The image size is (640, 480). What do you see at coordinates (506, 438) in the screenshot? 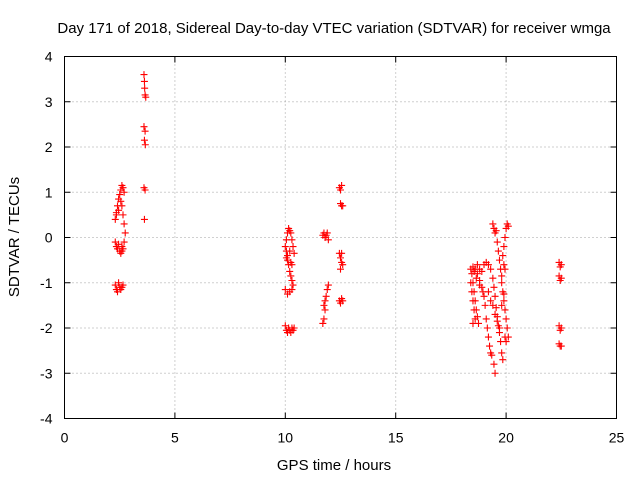
I see `x-tick-label: 20` at bounding box center [506, 438].